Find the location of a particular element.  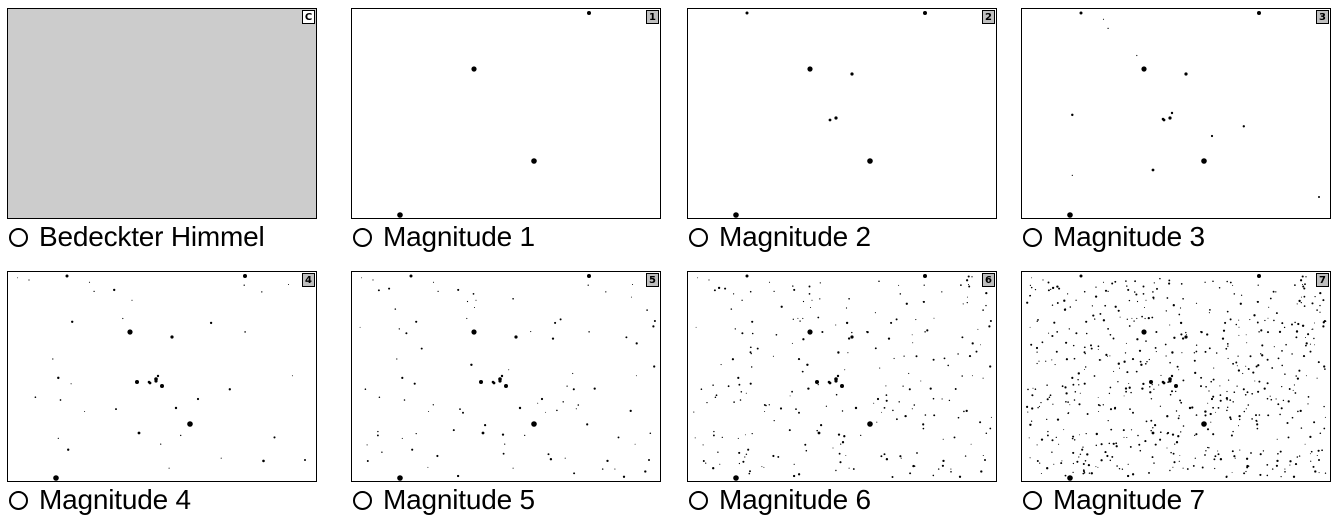

radio-option-magnitude-6: Magnitude 6 is located at coordinates (779, 500).